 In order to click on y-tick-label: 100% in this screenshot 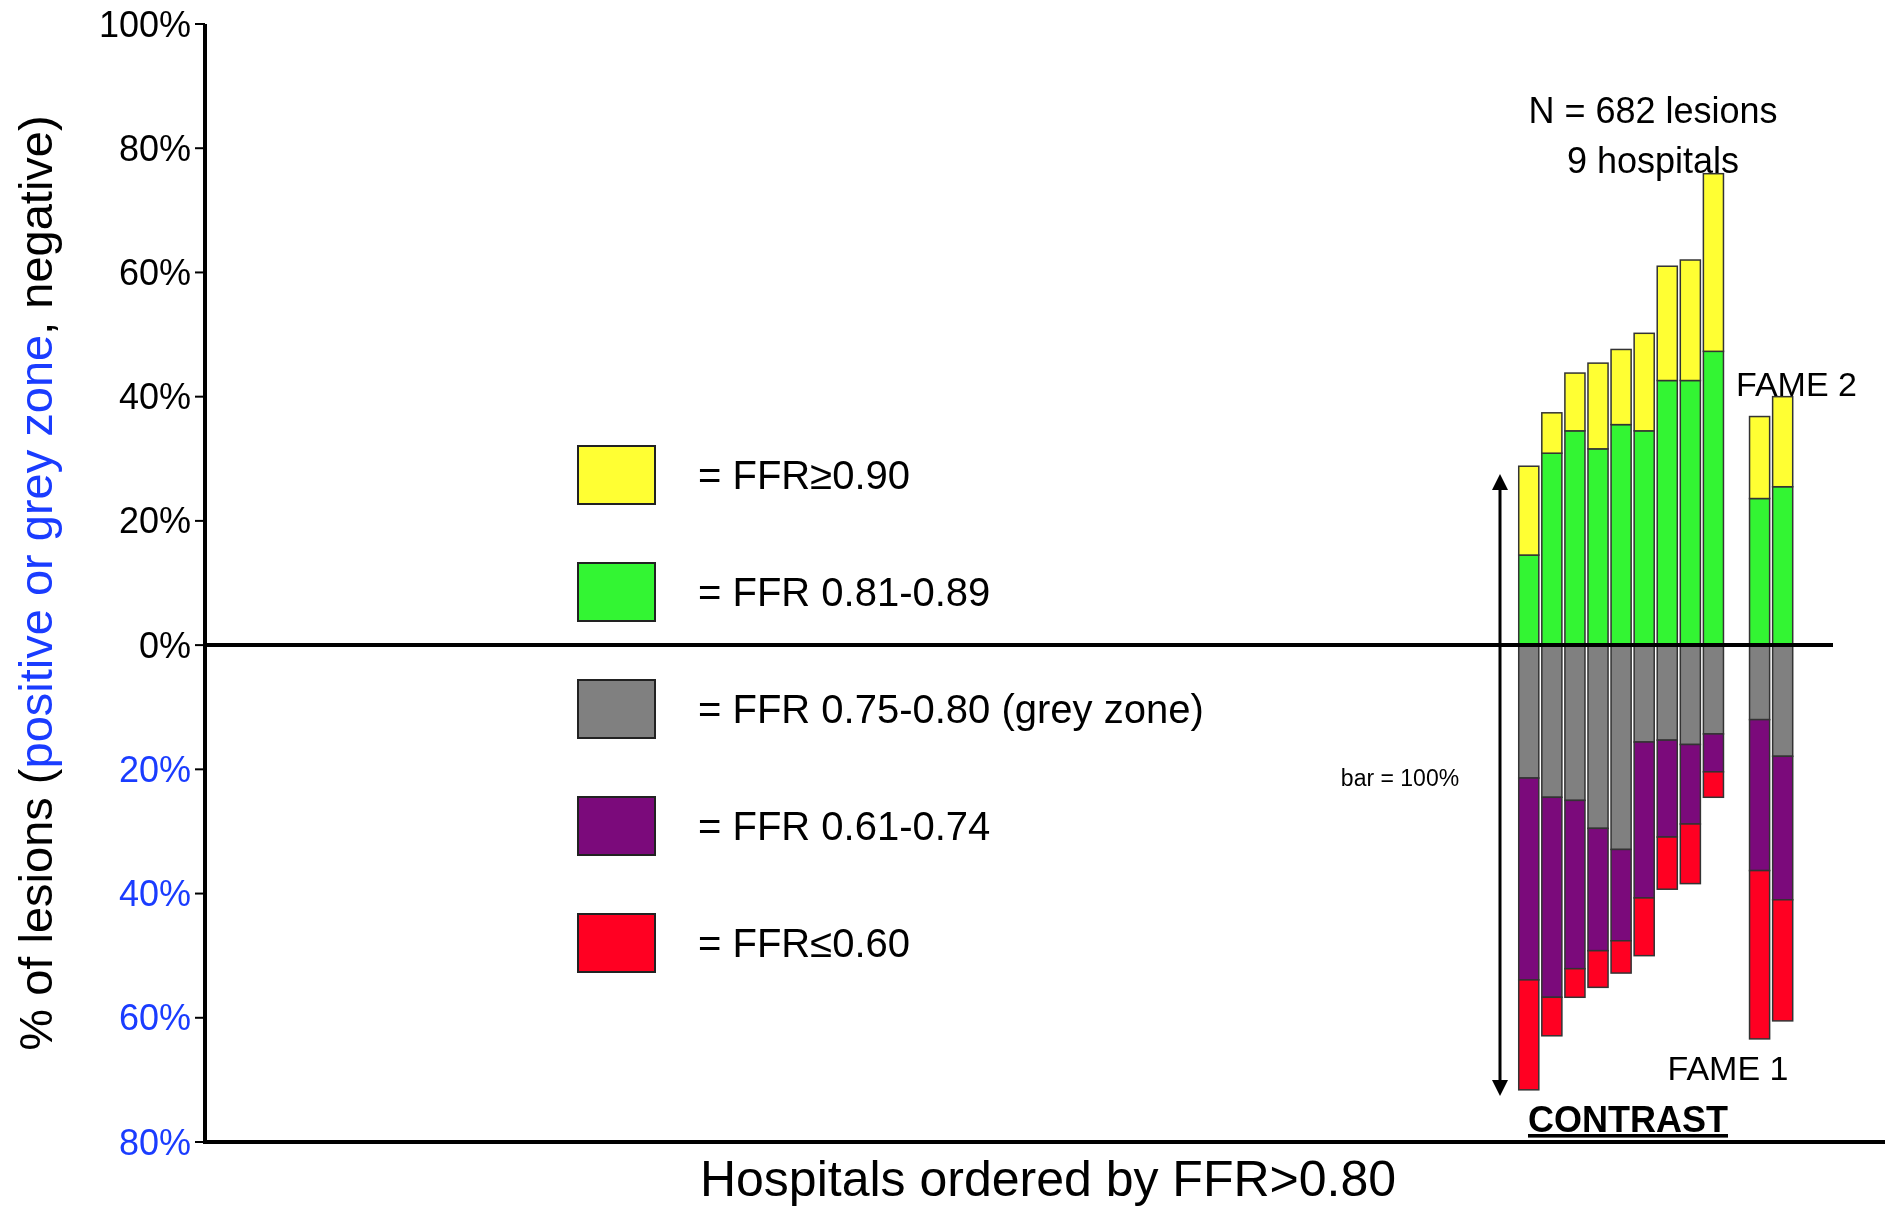, I will do `click(144, 24)`.